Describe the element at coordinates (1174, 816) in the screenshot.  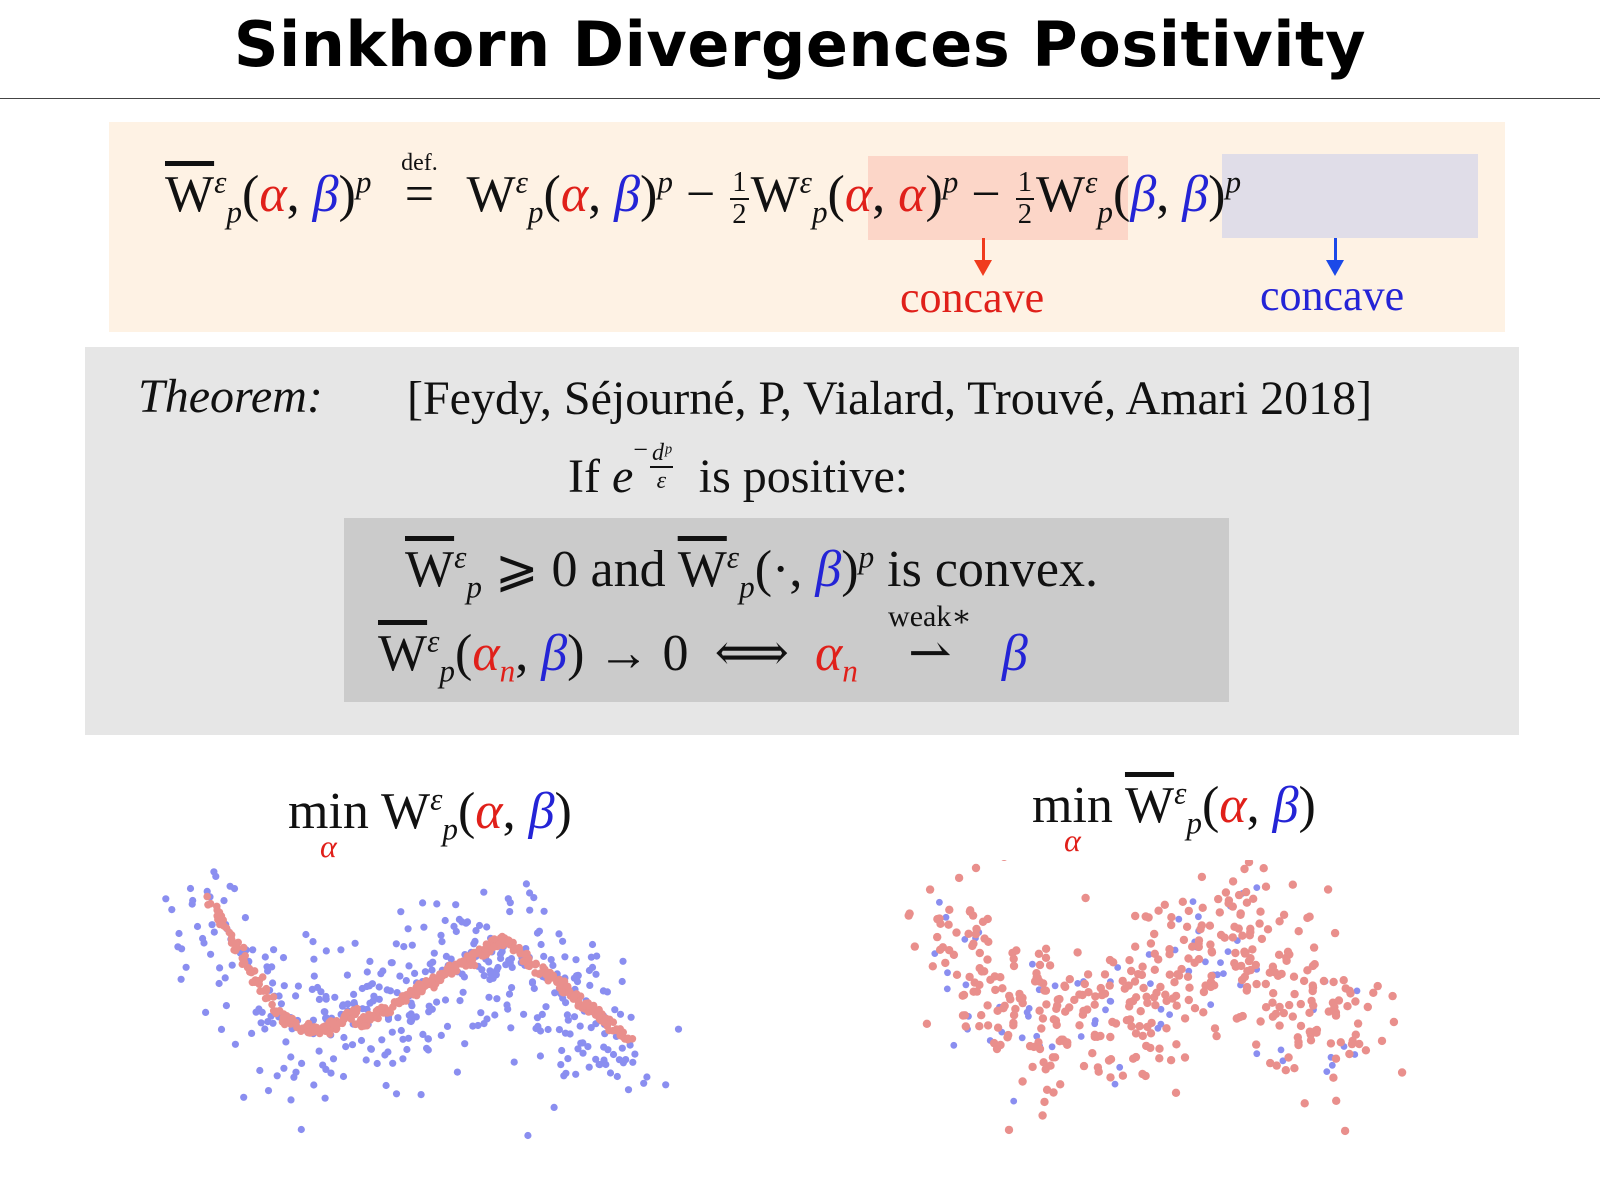
I see `right-plot-title: min α Wεp(α, β)` at that location.